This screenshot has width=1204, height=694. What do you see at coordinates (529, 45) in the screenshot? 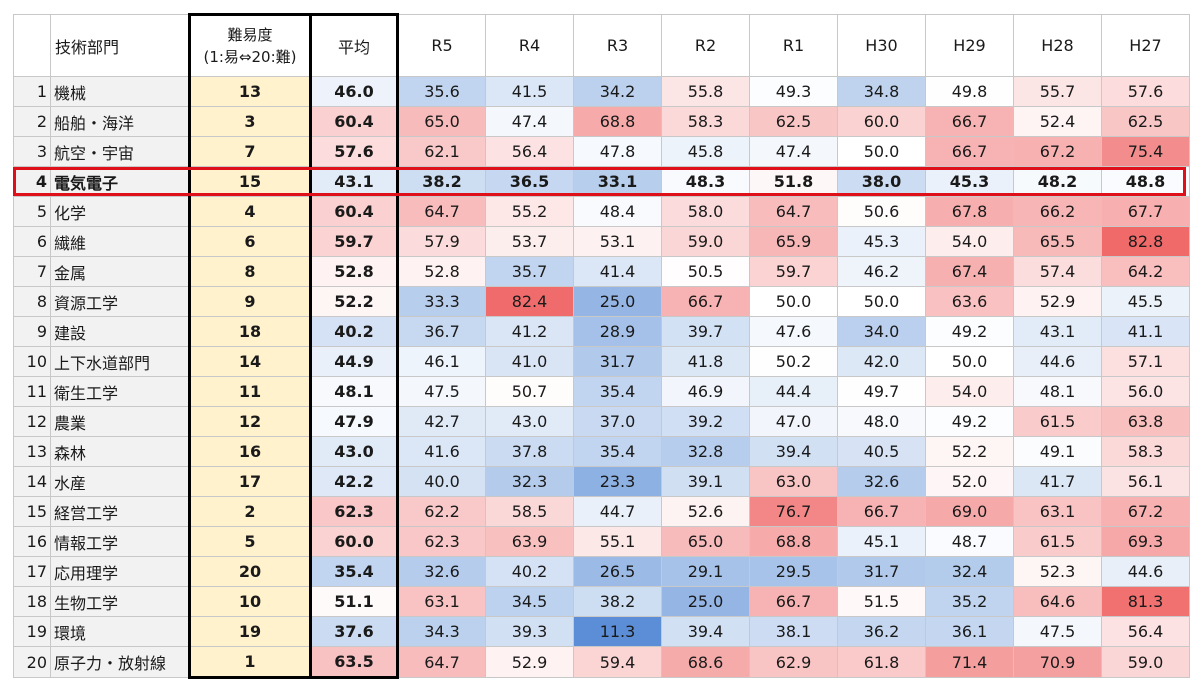
I see `header-year: R4` at bounding box center [529, 45].